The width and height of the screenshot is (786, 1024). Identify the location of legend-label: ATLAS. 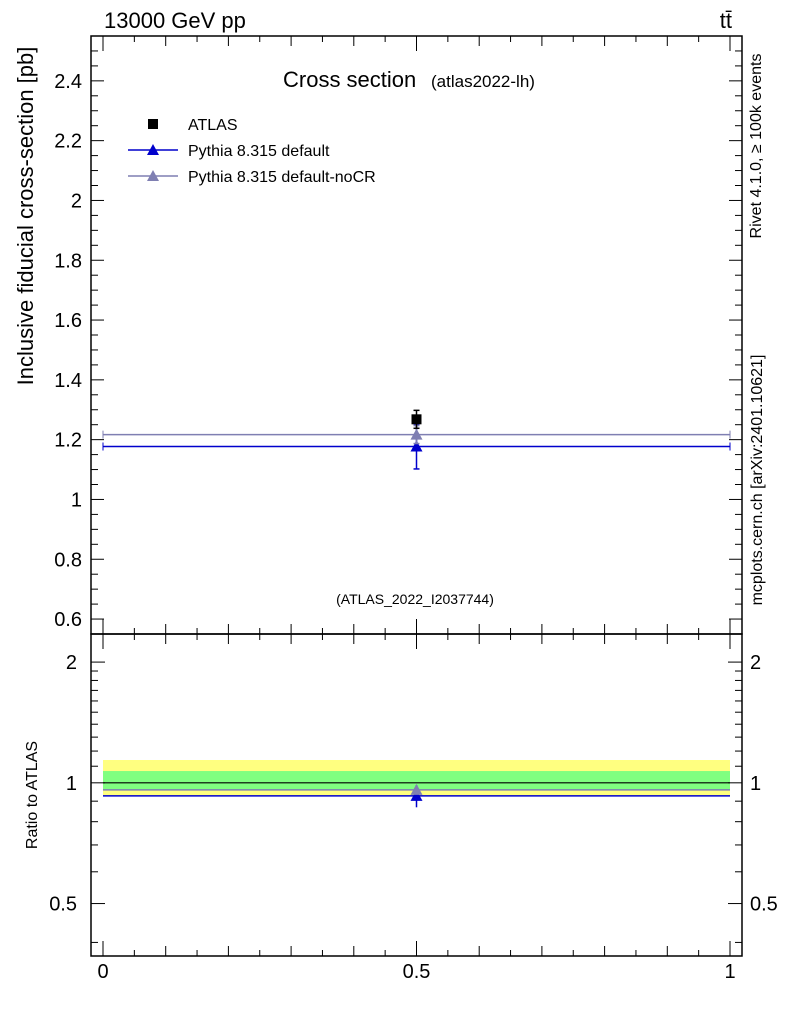
(213, 125).